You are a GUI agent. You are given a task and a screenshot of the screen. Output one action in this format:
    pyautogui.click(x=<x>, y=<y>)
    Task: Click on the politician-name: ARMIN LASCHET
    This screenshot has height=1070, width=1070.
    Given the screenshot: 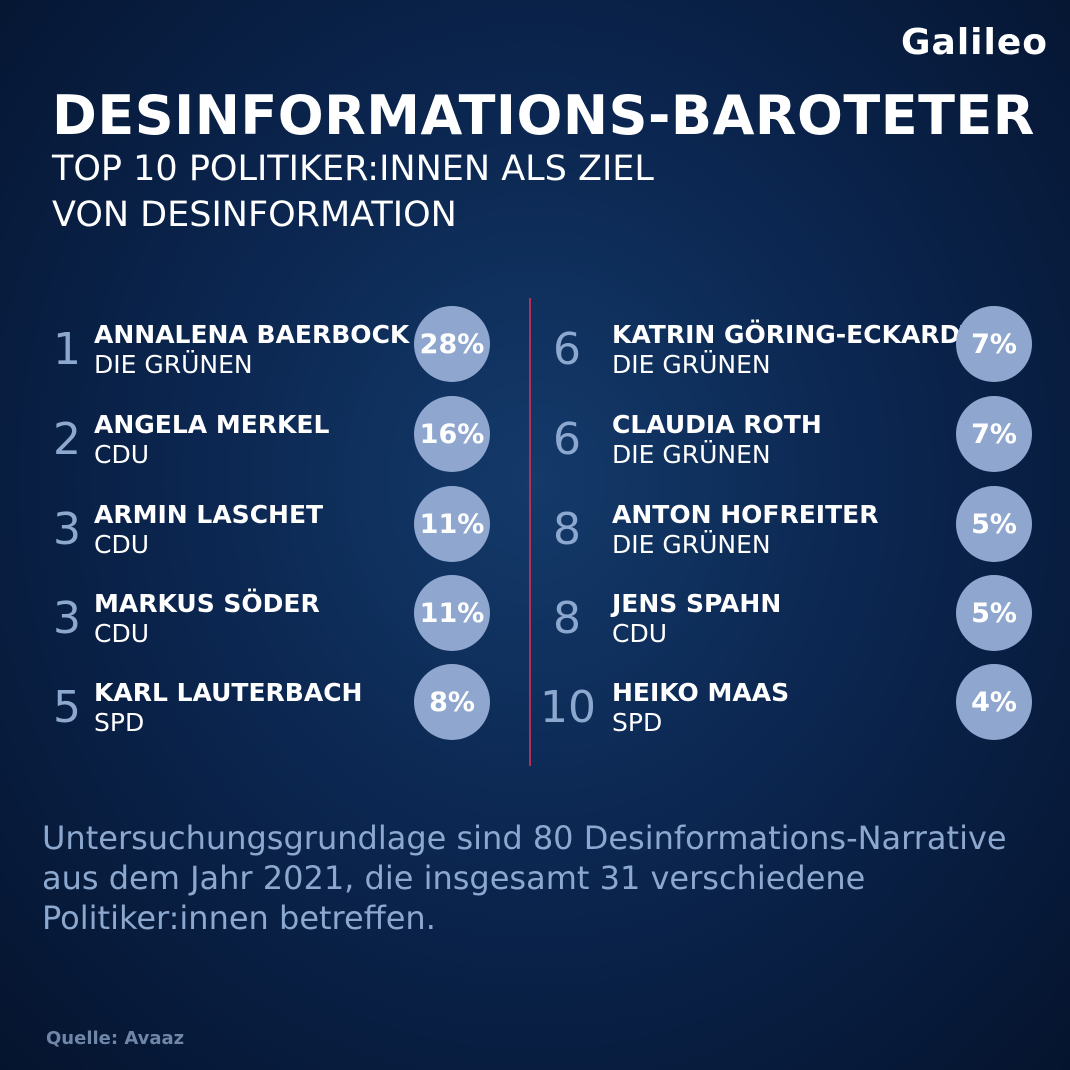 What is the action you would take?
    pyautogui.click(x=209, y=514)
    